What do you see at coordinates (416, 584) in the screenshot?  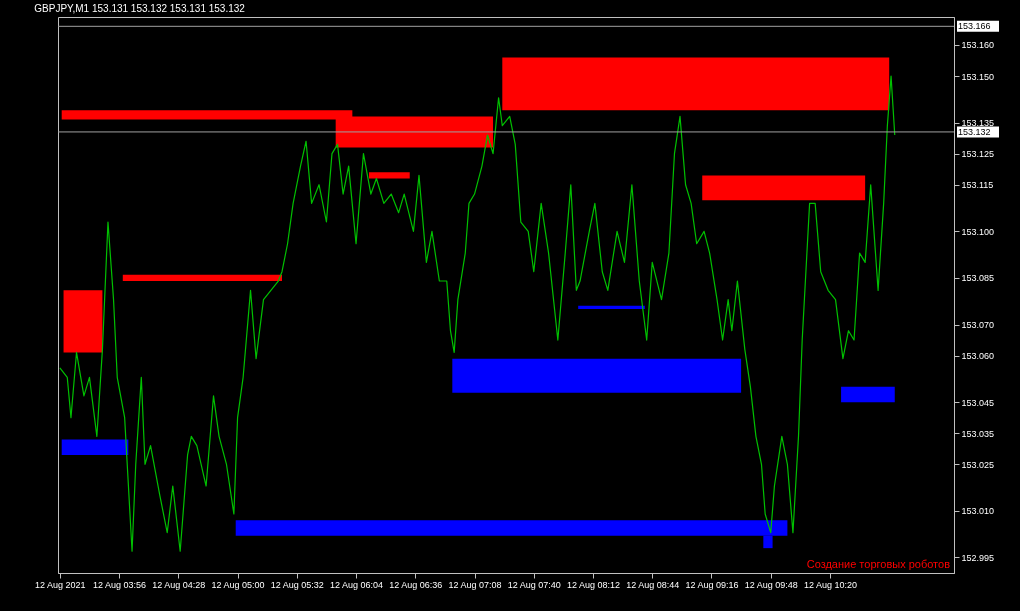 I see `x-tick-label: 12 Aug 06:36` at bounding box center [416, 584].